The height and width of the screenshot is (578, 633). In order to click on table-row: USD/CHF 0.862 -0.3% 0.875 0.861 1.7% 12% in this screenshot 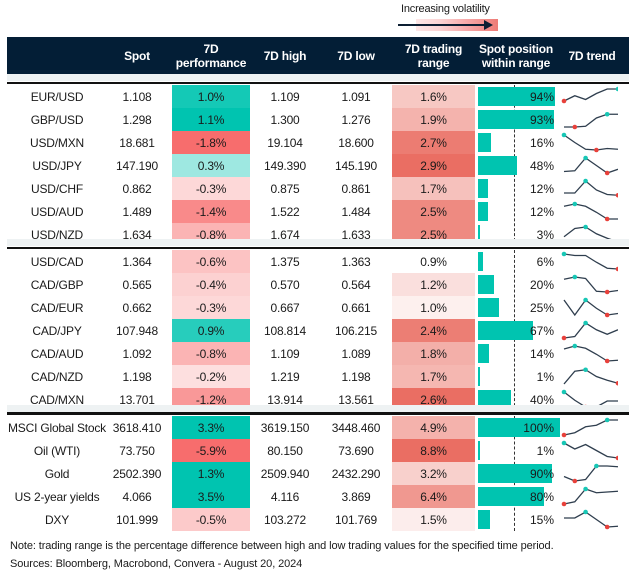, I will do `click(318, 188)`.